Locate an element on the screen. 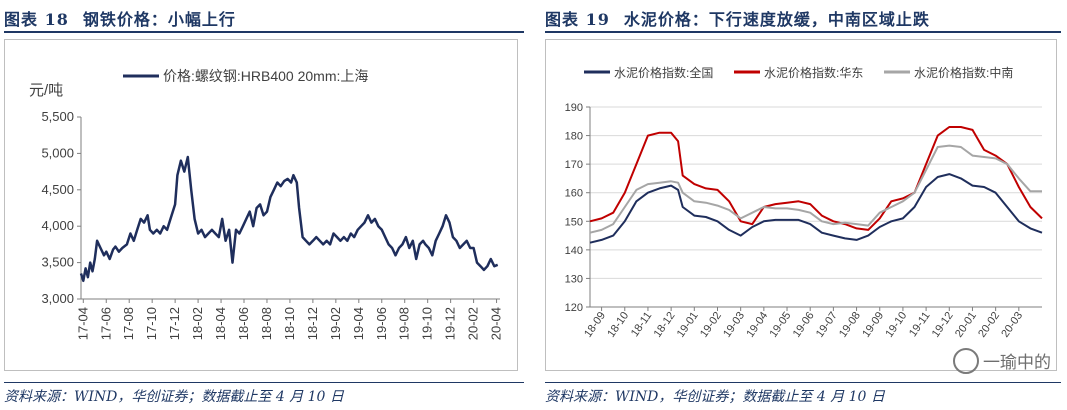 The height and width of the screenshot is (410, 1067). x-tick-label: 17-06 is located at coordinates (105, 323).